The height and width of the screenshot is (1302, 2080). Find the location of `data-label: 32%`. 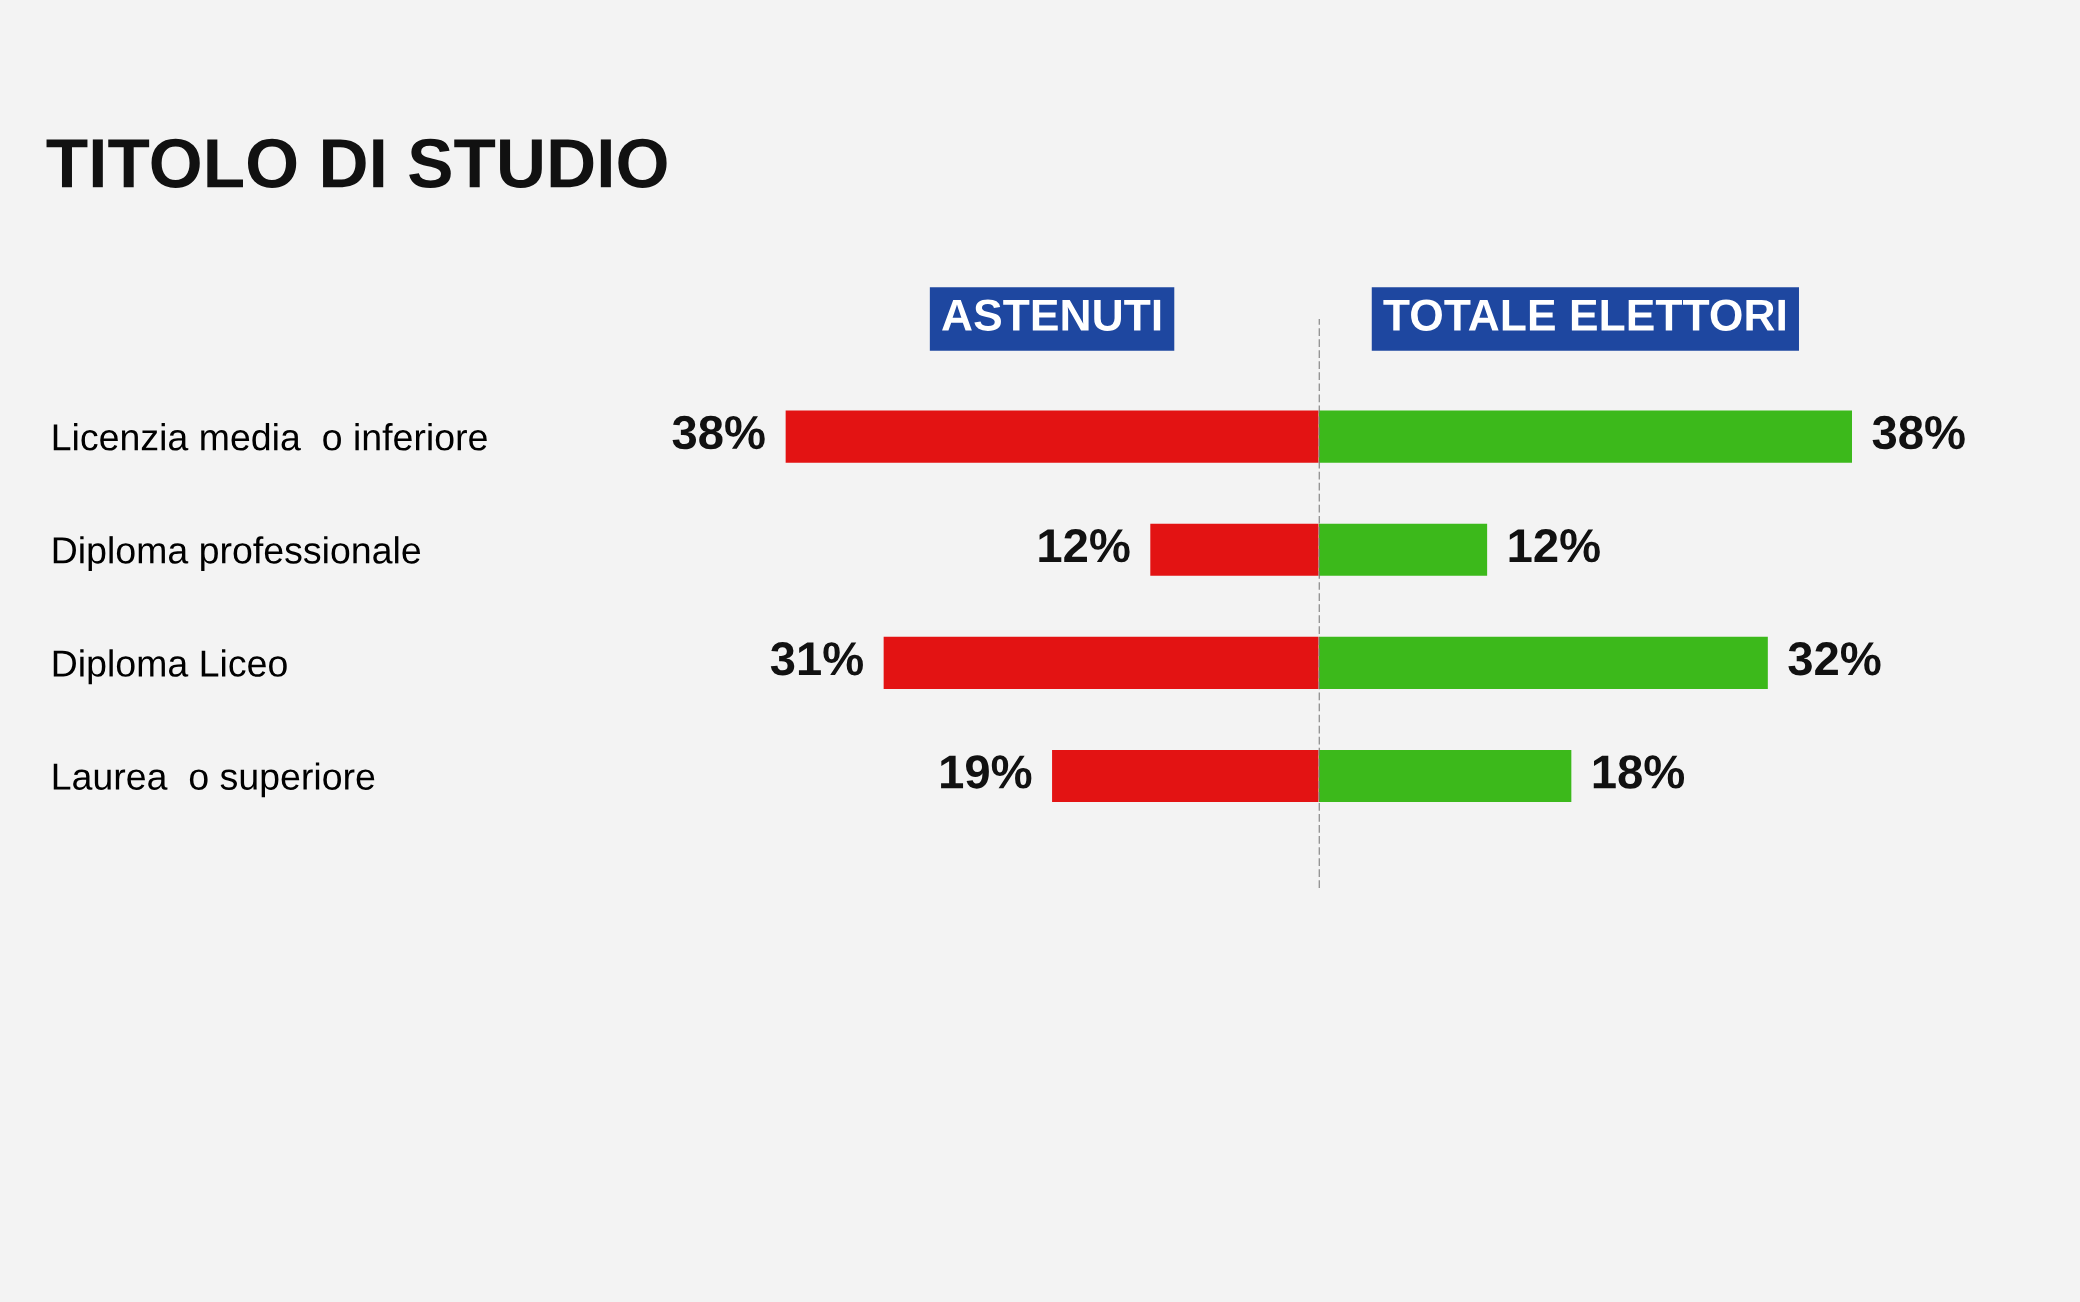

data-label: 32% is located at coordinates (1834, 659).